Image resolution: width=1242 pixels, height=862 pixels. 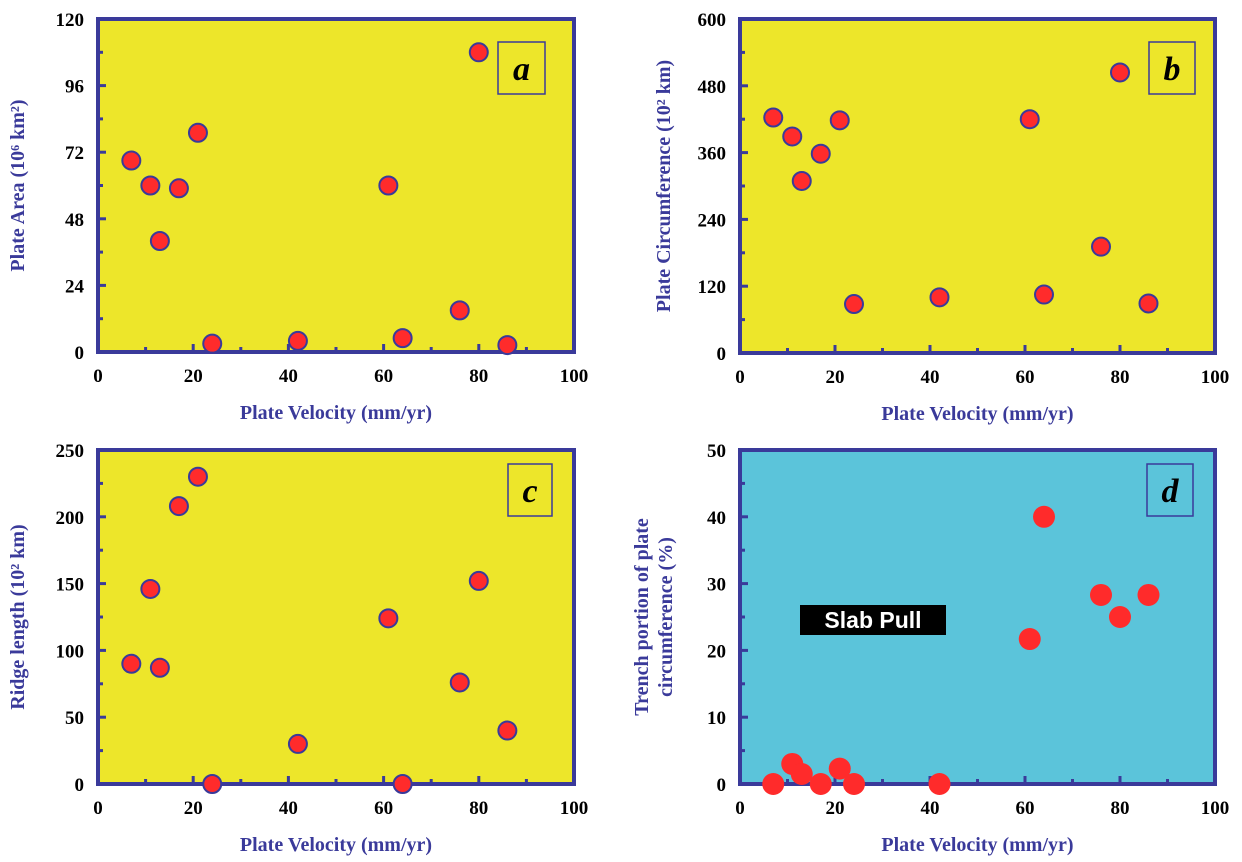 I want to click on y-tick-label: 40, so click(x=716, y=518).